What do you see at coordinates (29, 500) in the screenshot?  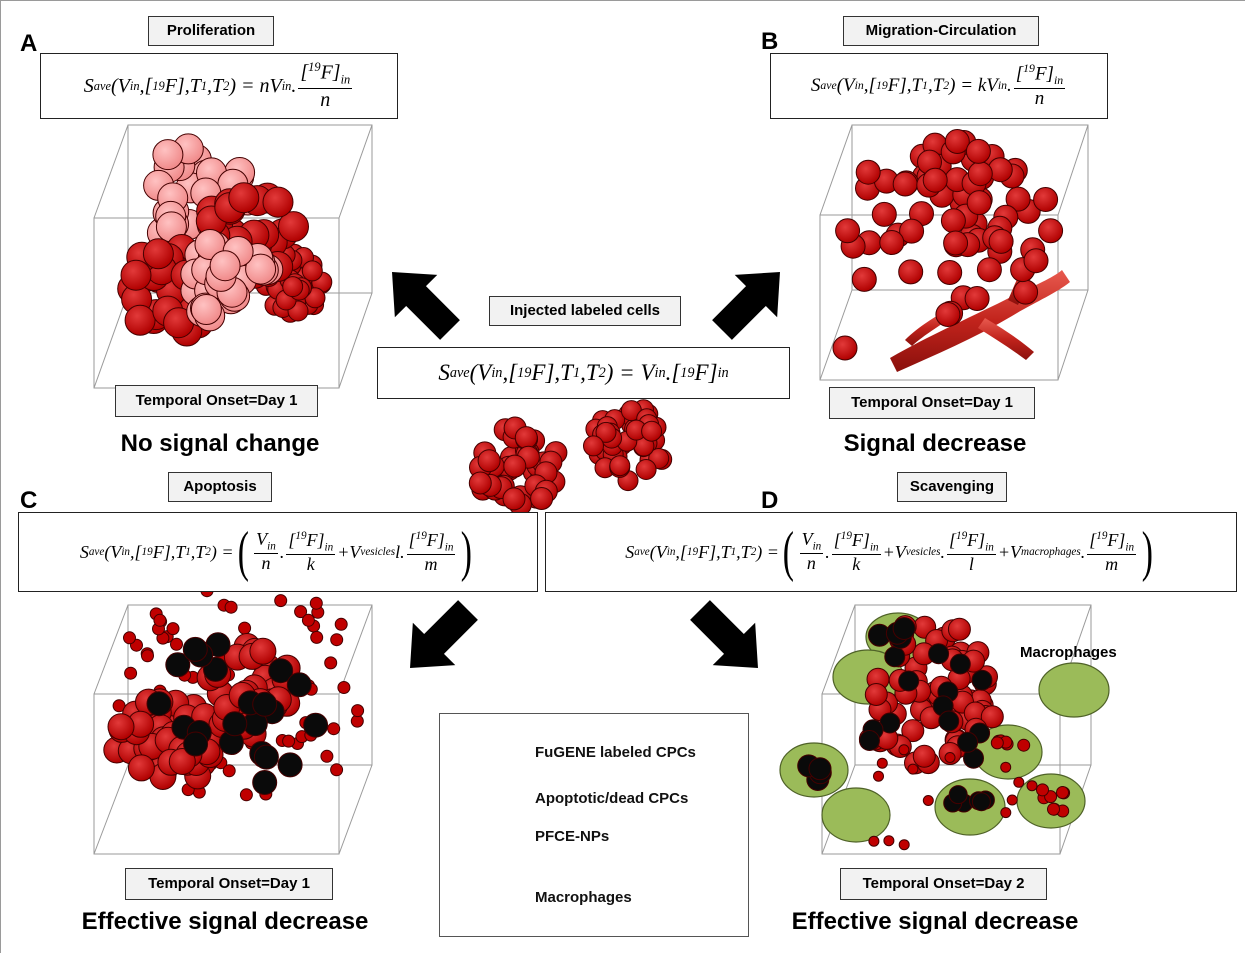 I see `panel-letter-c: C` at bounding box center [29, 500].